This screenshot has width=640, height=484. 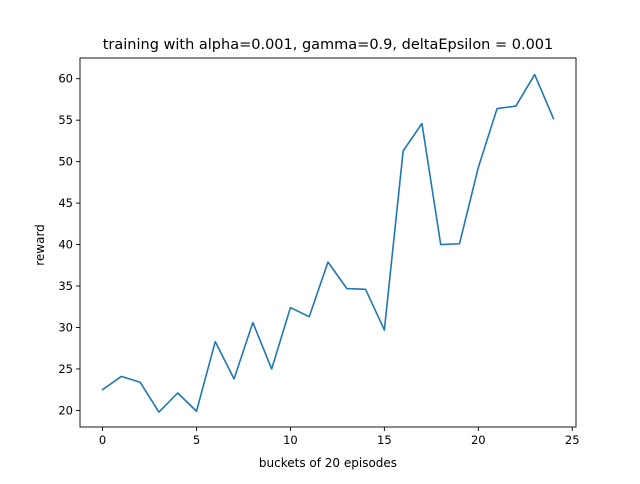 What do you see at coordinates (65, 162) in the screenshot?
I see `y-tick-label: 50` at bounding box center [65, 162].